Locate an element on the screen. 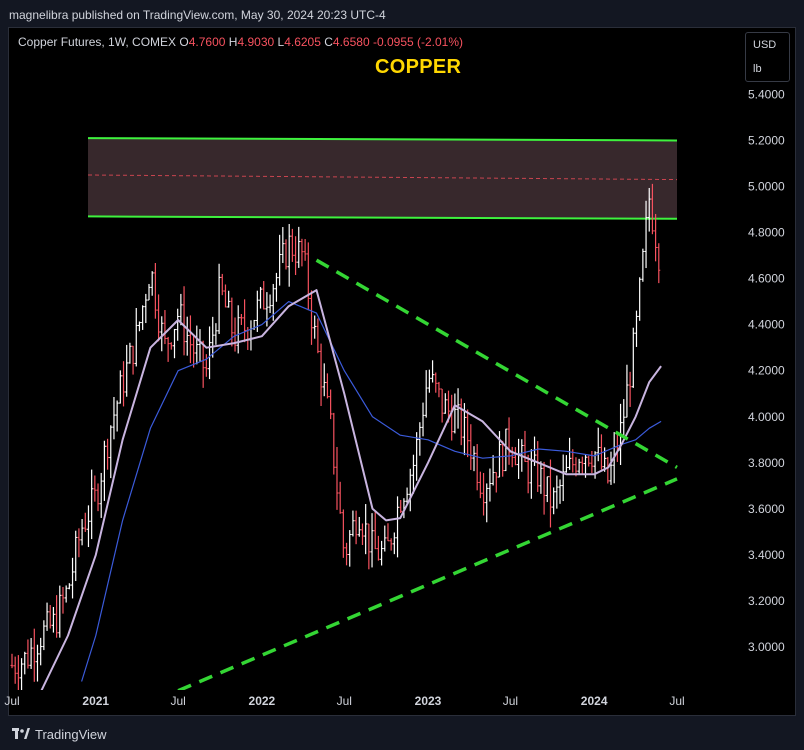 The height and width of the screenshot is (750, 804). x-tick-label: 2022 is located at coordinates (262, 701).